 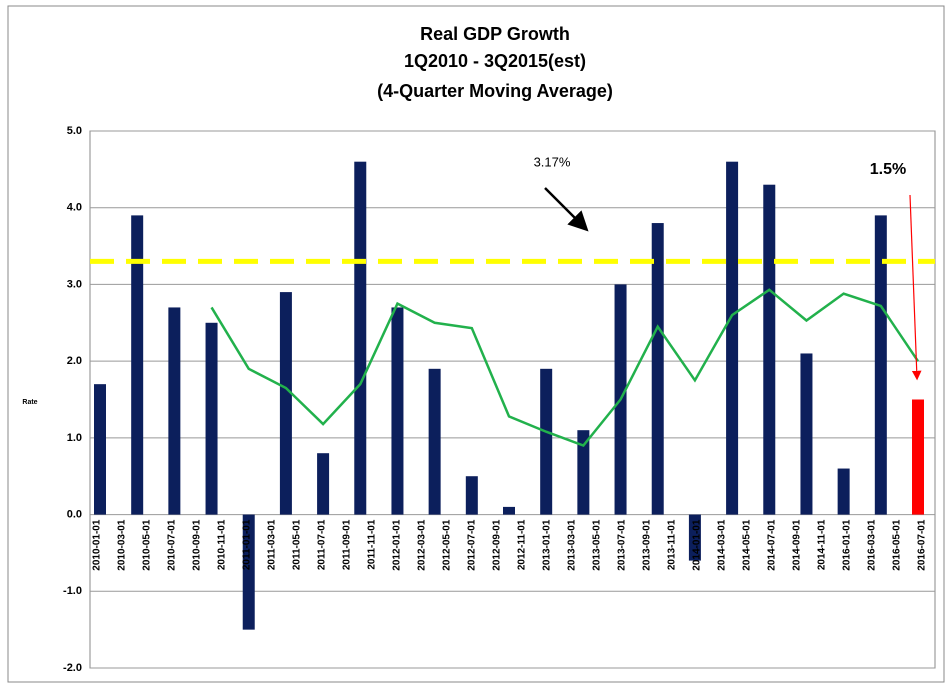 I want to click on x-tick-label: 2014-09-01, so click(x=797, y=545).